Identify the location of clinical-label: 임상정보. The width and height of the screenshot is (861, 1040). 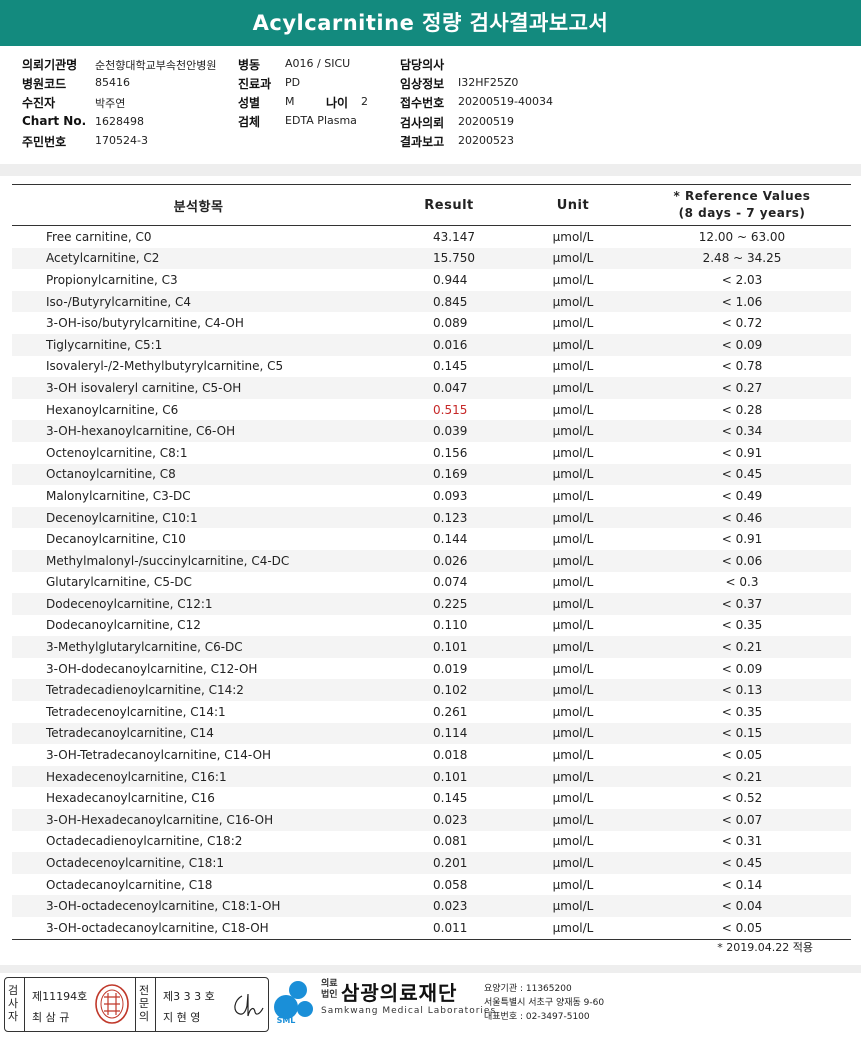
(422, 84).